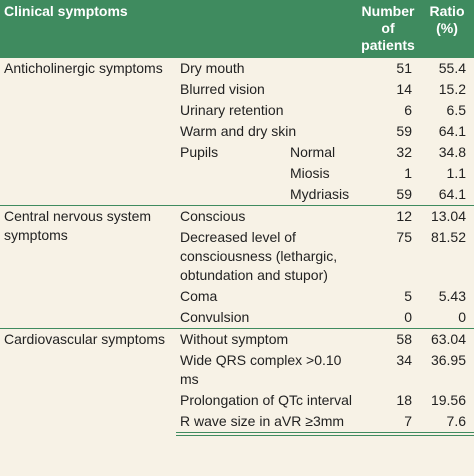  What do you see at coordinates (388, 216) in the screenshot?
I see `number: 12` at bounding box center [388, 216].